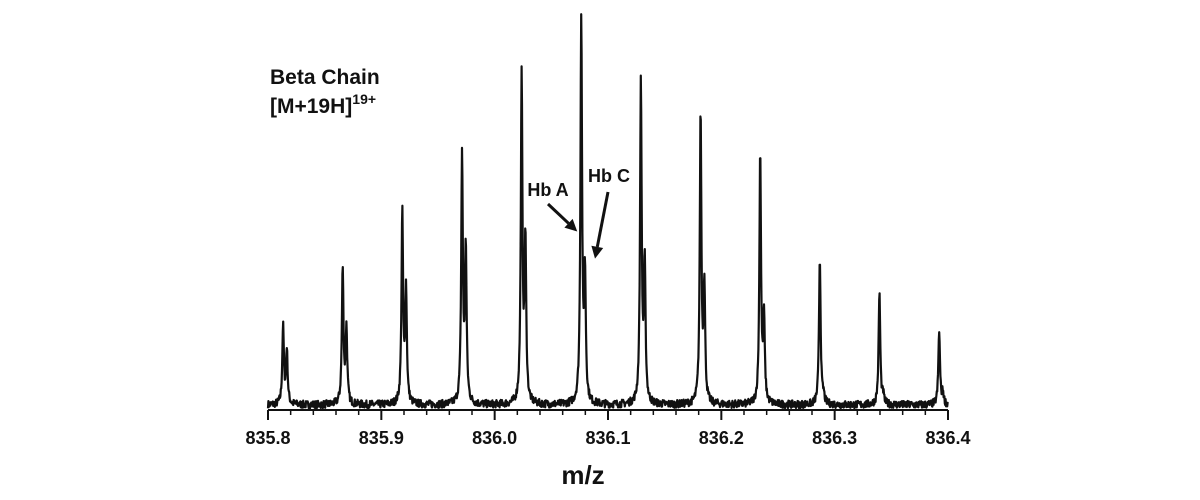 This screenshot has height=500, width=1200. I want to click on x-axis-minor-ticks, so click(608, 412).